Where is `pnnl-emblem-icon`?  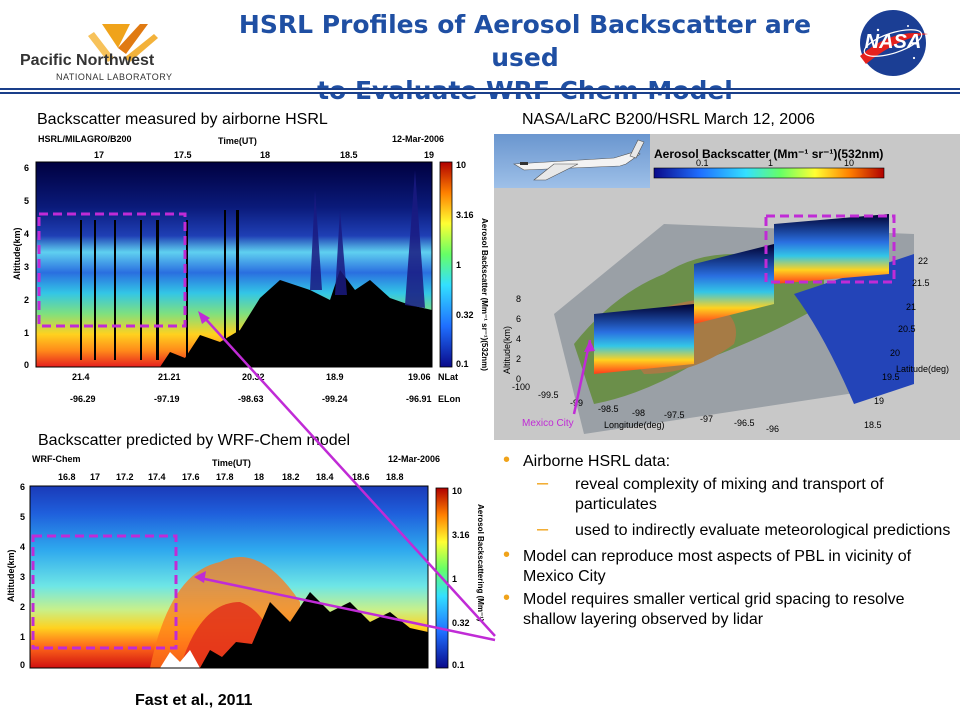
pnnl-emblem-icon is located at coordinates (123, 43).